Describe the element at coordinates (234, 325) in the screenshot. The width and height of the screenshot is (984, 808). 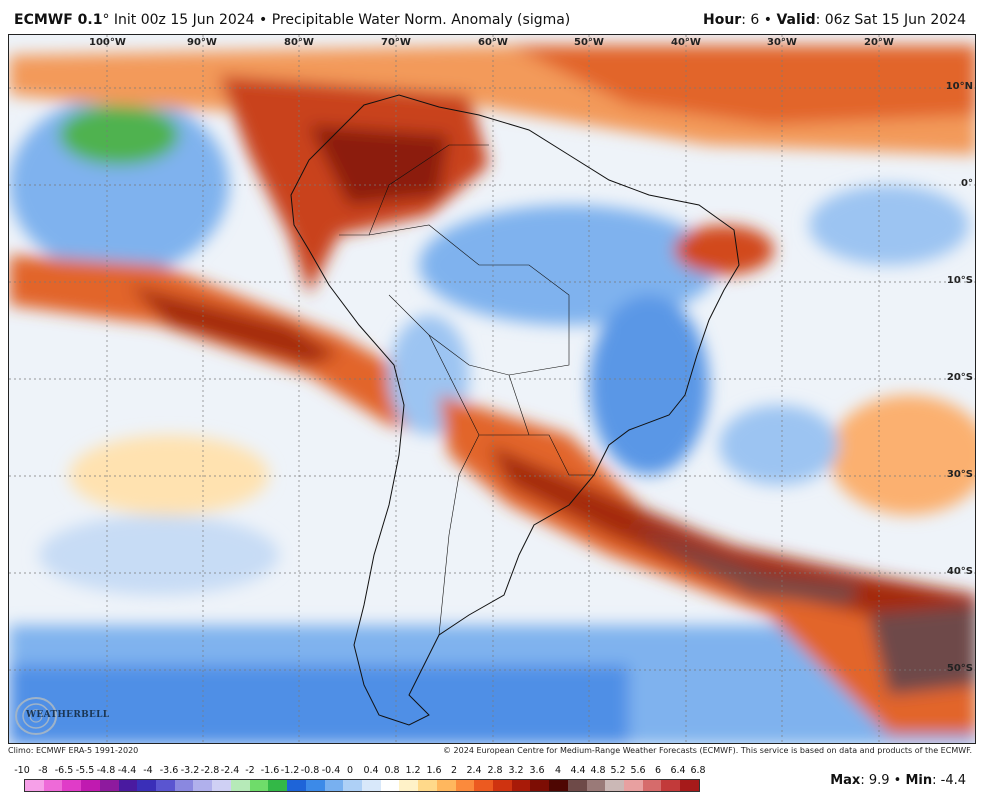
I see `pacific-diagonal-core` at that location.